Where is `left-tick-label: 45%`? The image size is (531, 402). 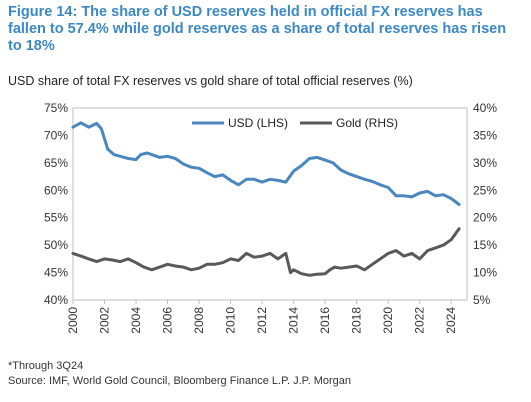 left-tick-label: 45% is located at coordinates (56, 273).